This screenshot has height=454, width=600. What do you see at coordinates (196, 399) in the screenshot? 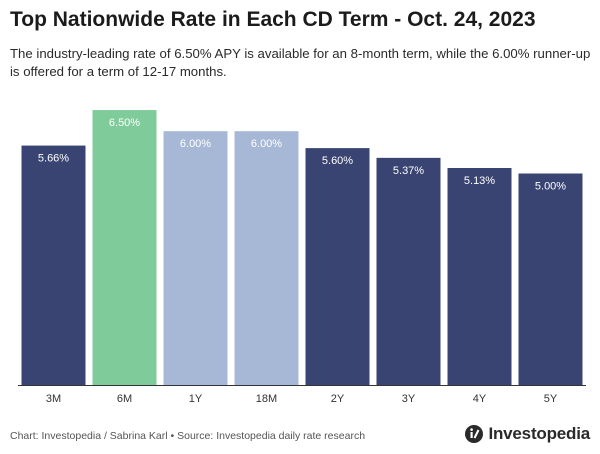
I see `x-tick-label: 1Y` at bounding box center [196, 399].